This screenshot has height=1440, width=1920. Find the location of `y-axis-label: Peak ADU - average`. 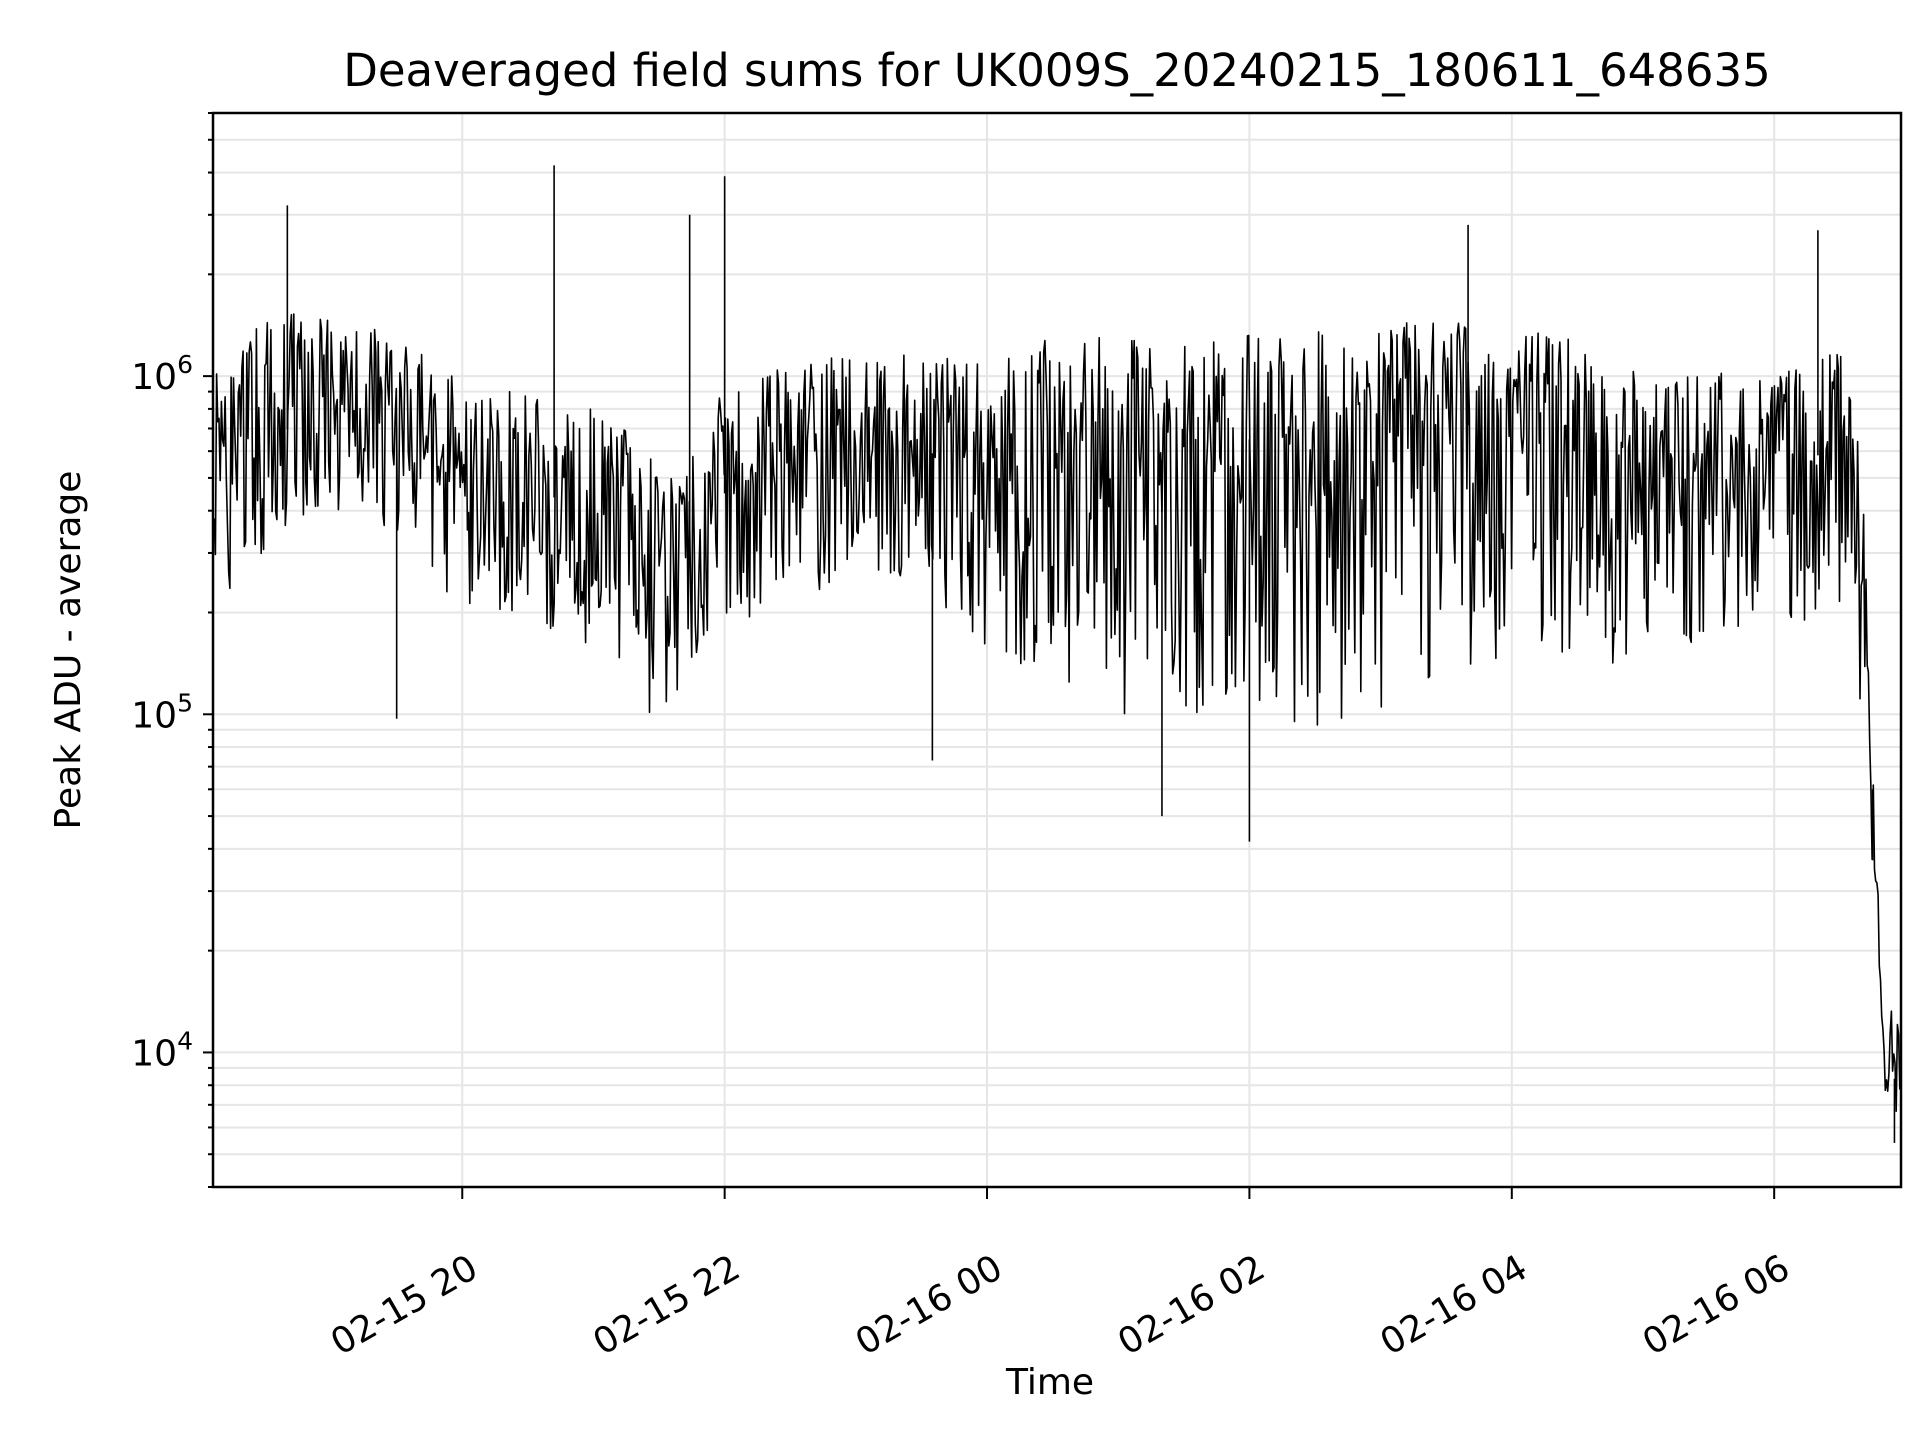

y-axis-label: Peak ADU - average is located at coordinates (68, 650).